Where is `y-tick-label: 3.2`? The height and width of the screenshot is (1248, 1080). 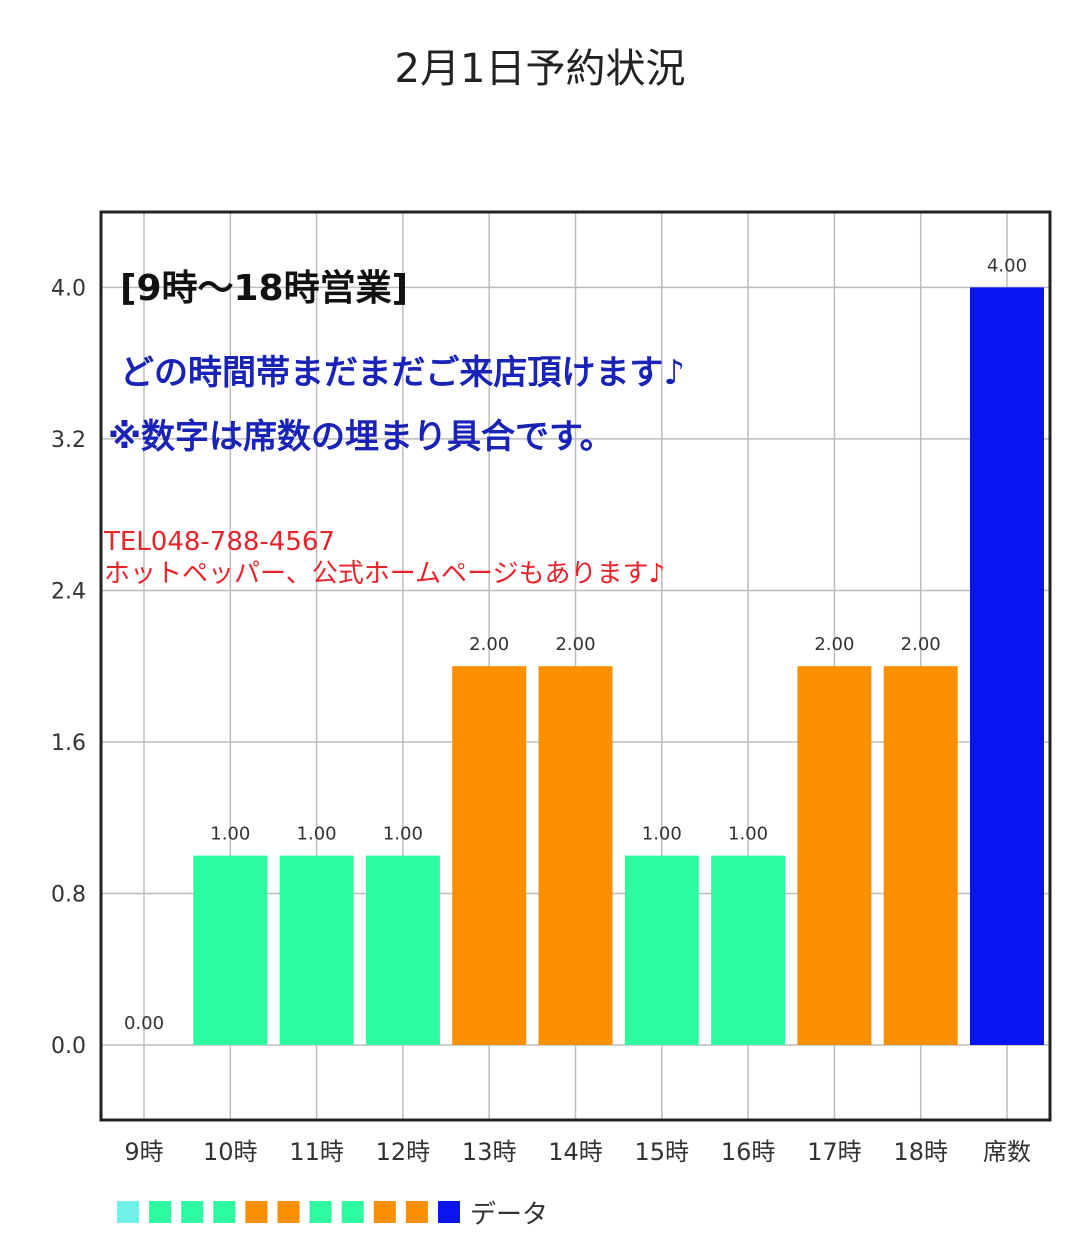
y-tick-label: 3.2 is located at coordinates (68, 440).